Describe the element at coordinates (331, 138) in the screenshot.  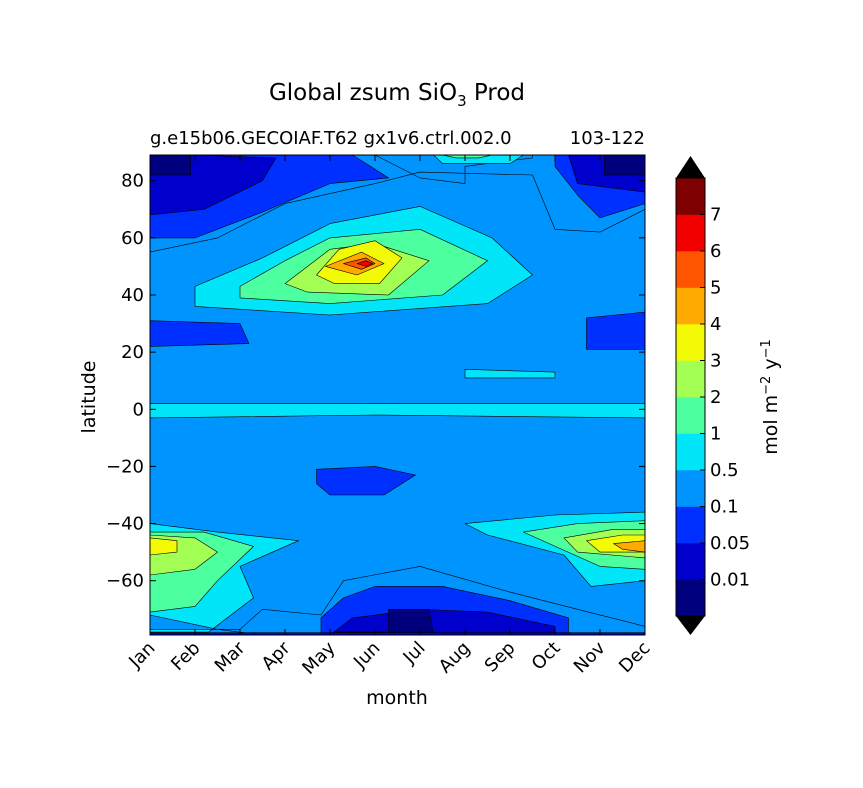
I see `chart-subtitle-left: g.e15b06.GECOIAF.T62 gx1v6.ctrl.002.0` at that location.